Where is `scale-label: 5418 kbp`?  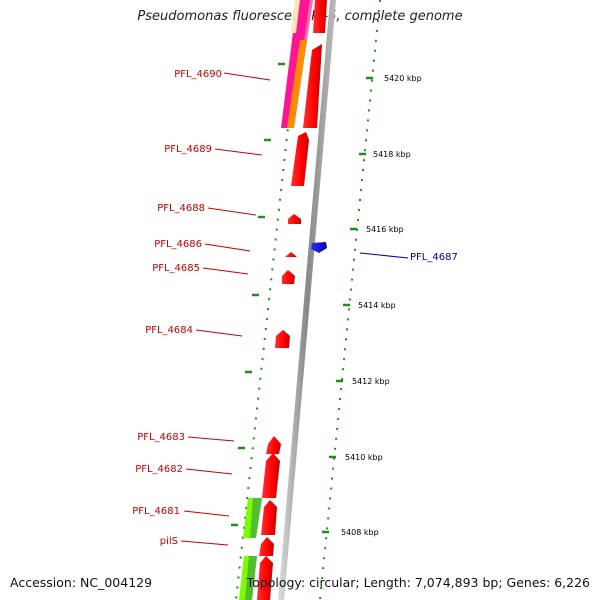
scale-label: 5418 kbp is located at coordinates (392, 154).